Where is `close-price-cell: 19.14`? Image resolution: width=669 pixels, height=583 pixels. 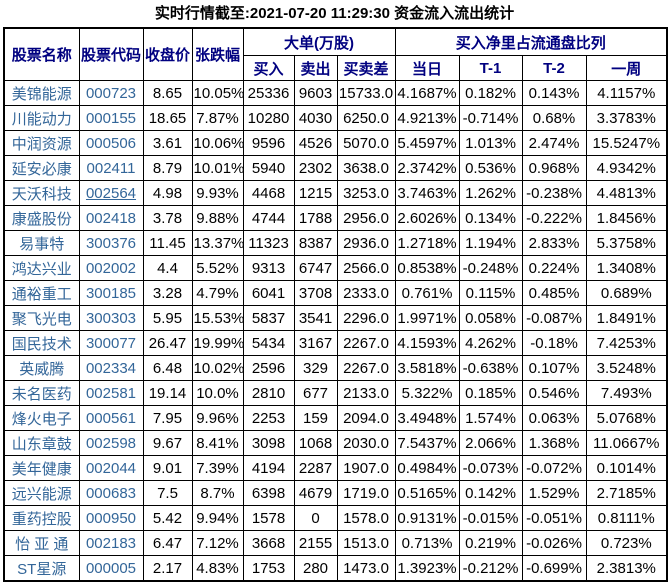 close-price-cell: 19.14 is located at coordinates (167, 393).